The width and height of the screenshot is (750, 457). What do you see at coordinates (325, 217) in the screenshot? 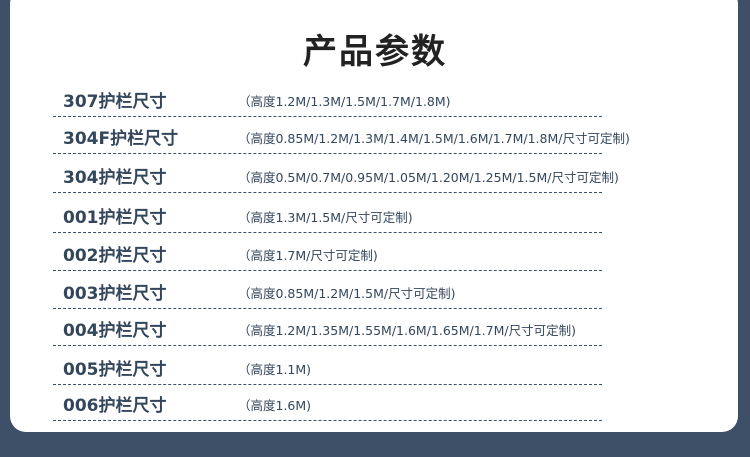
I see `product-spec: （高度1.3M/1.5M/尺寸可定制)` at bounding box center [325, 217].